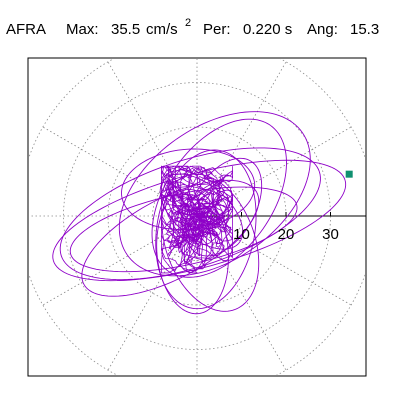 This screenshot has height=400, width=400. I want to click on max-amplitude-marker, so click(349, 174).